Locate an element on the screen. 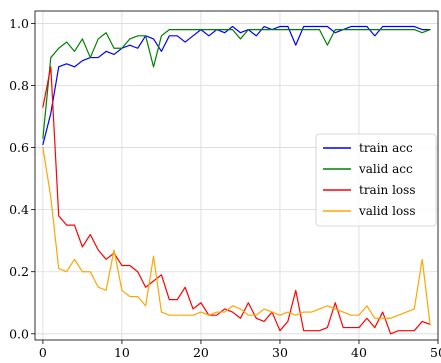  legend: train acc valid acc train loss valid loss is located at coordinates (376, 180).